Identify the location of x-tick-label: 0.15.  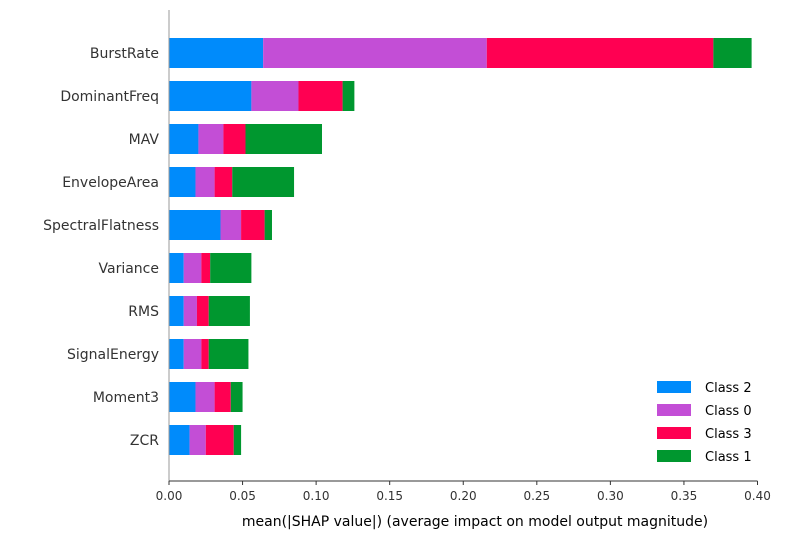
(389, 496).